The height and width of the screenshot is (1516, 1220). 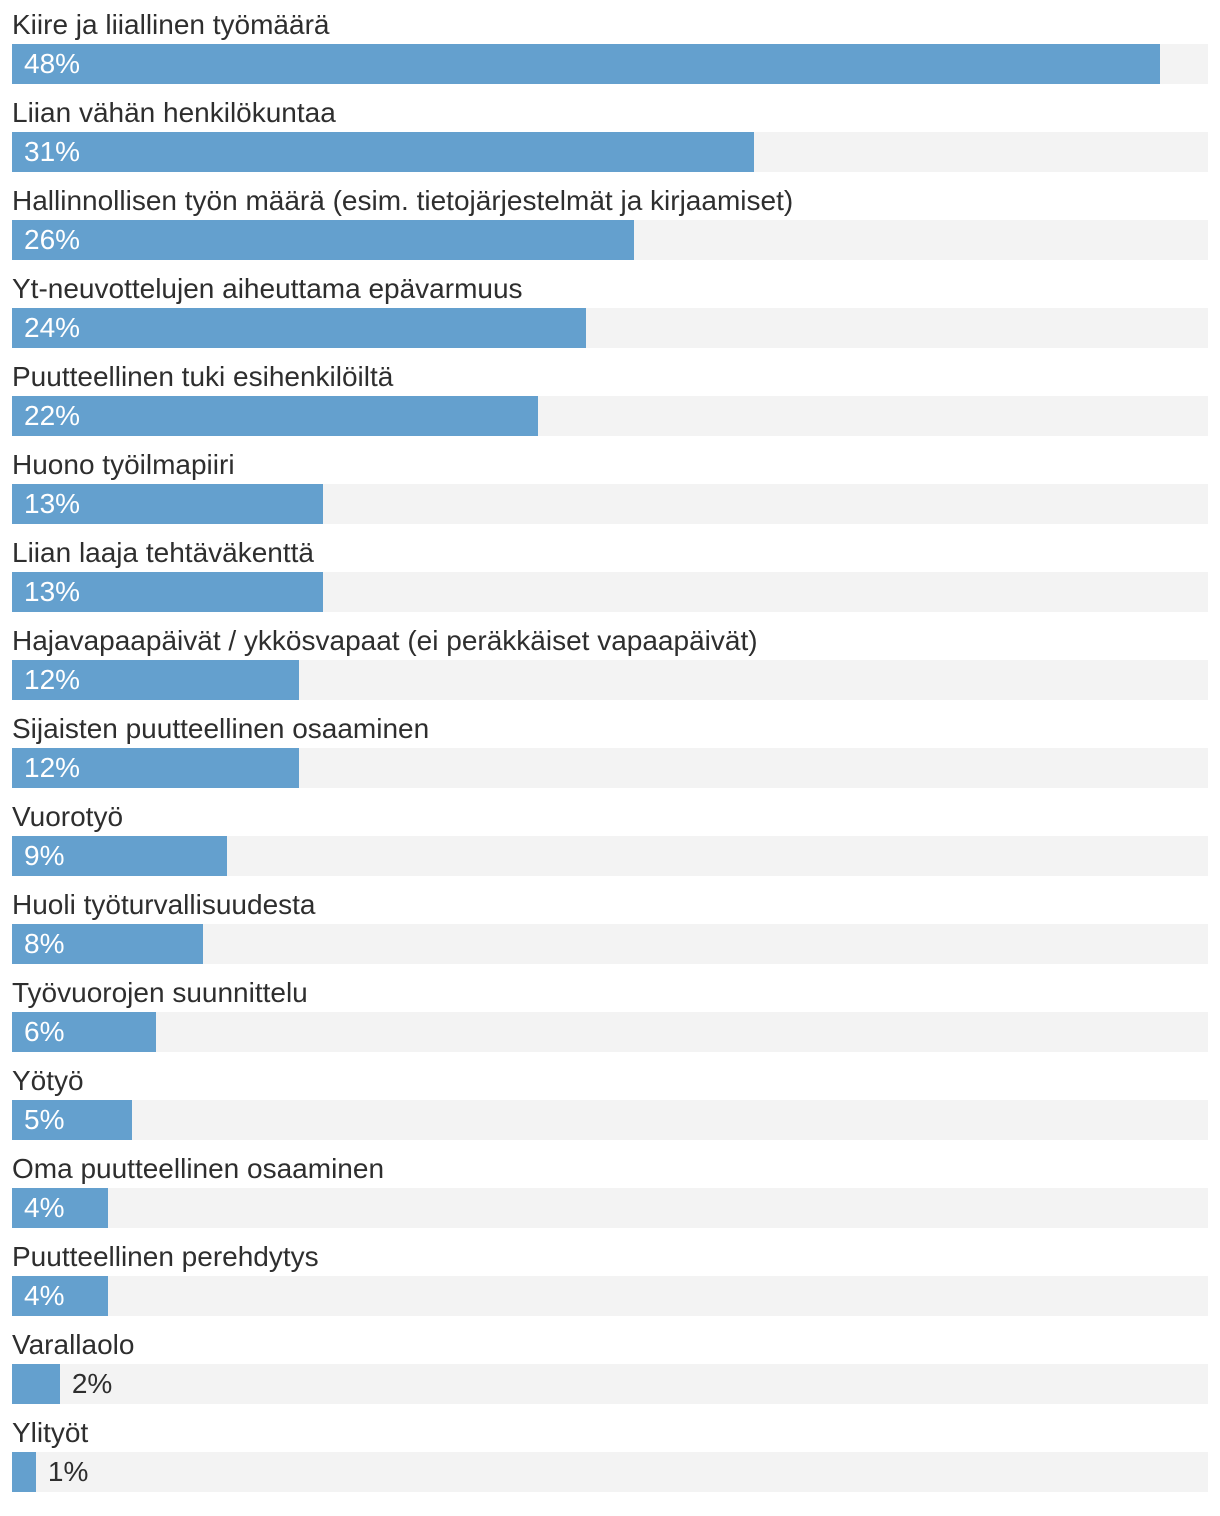 I want to click on bar-fill: 5%, so click(x=72, y=1120).